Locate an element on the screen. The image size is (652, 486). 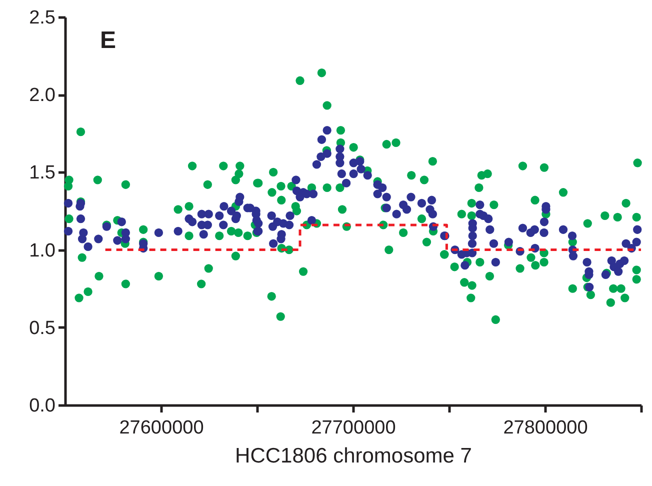
y-tick-label: 1.5 is located at coordinates (42, 173).